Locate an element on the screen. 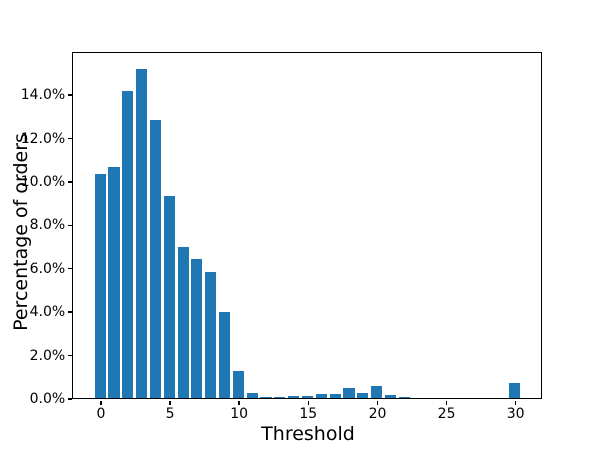 The height and width of the screenshot is (450, 600). x-tick-label: 20 is located at coordinates (377, 414).